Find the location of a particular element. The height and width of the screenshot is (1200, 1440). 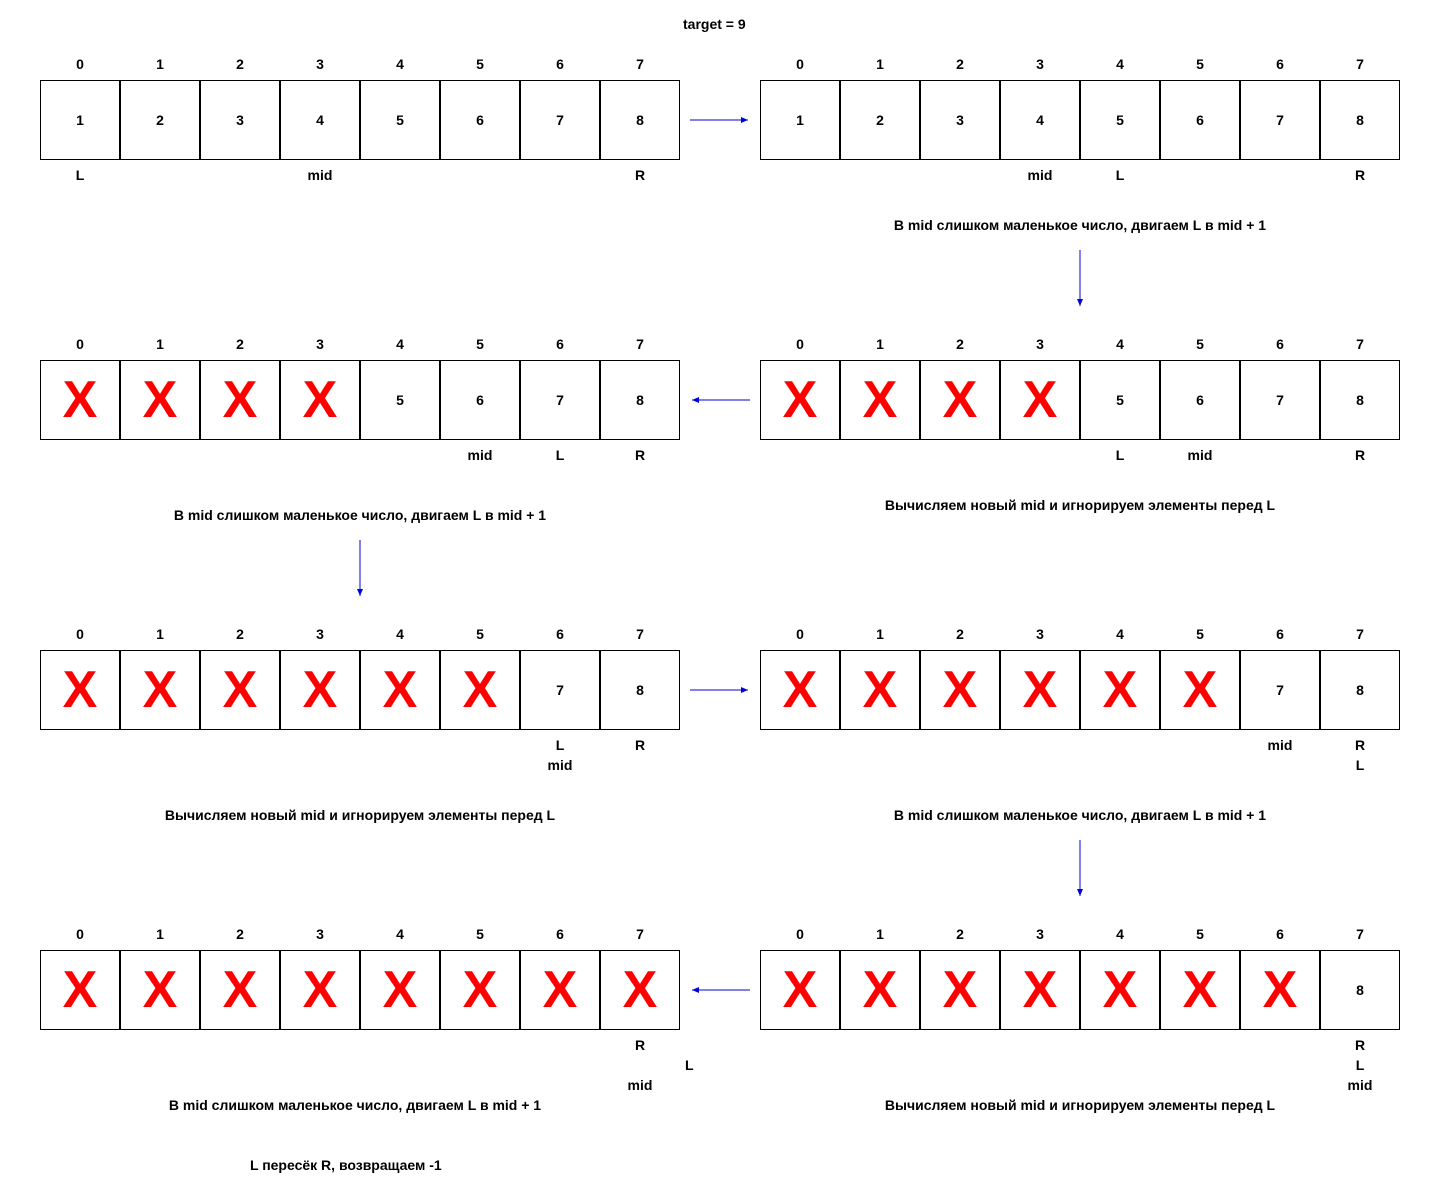

array-cell: 1 is located at coordinates (80, 120).